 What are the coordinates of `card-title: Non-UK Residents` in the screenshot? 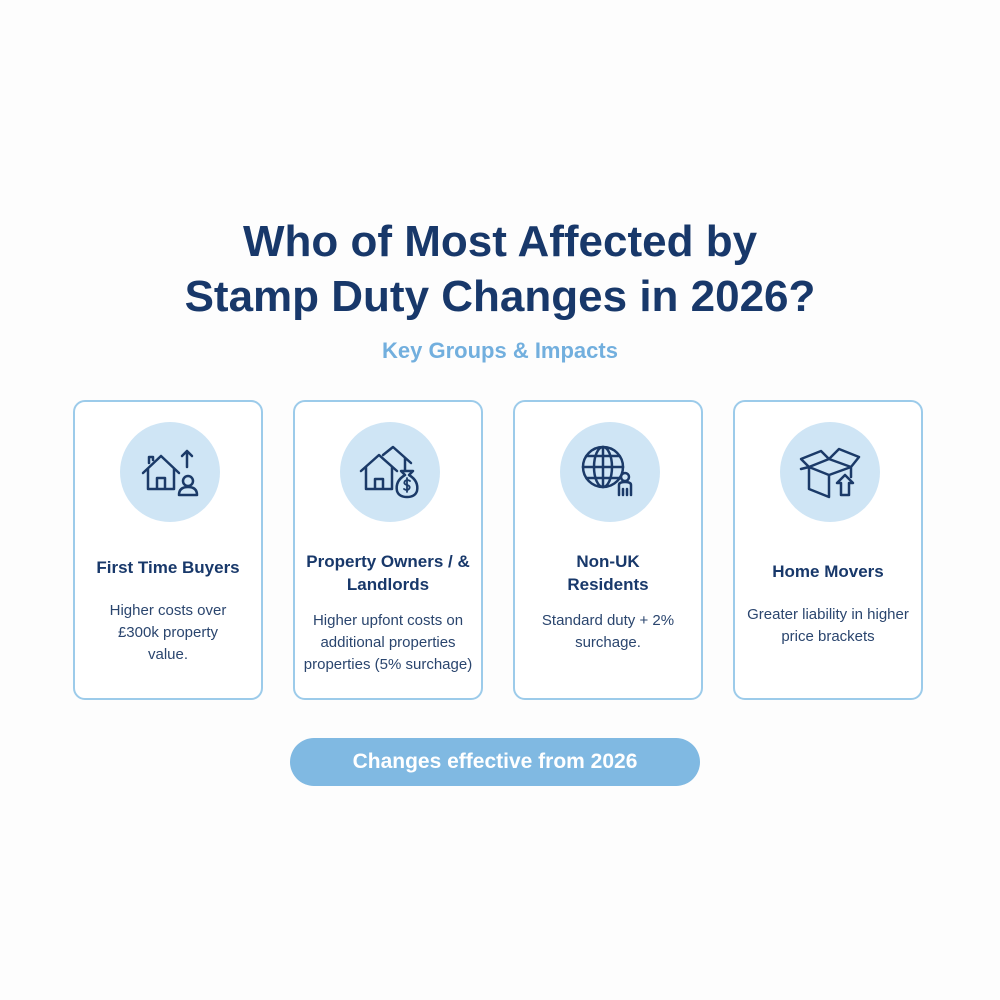 It's located at (608, 573).